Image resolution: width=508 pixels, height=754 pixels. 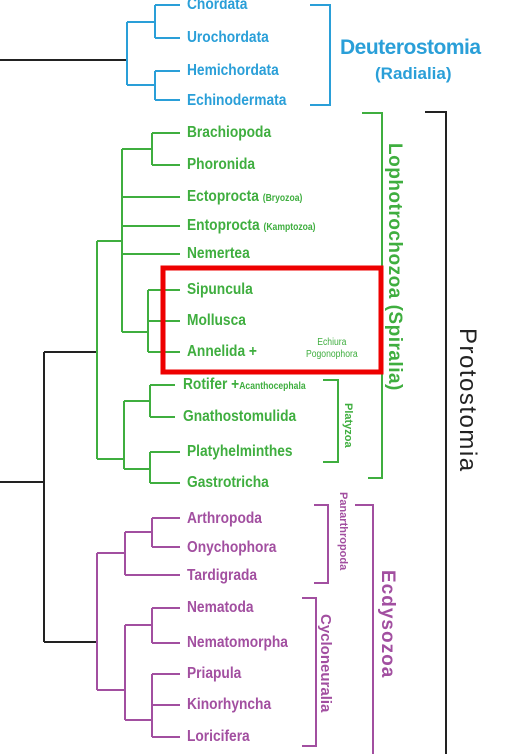 What do you see at coordinates (229, 132) in the screenshot?
I see `taxon-brachiopoda: Brachiopoda` at bounding box center [229, 132].